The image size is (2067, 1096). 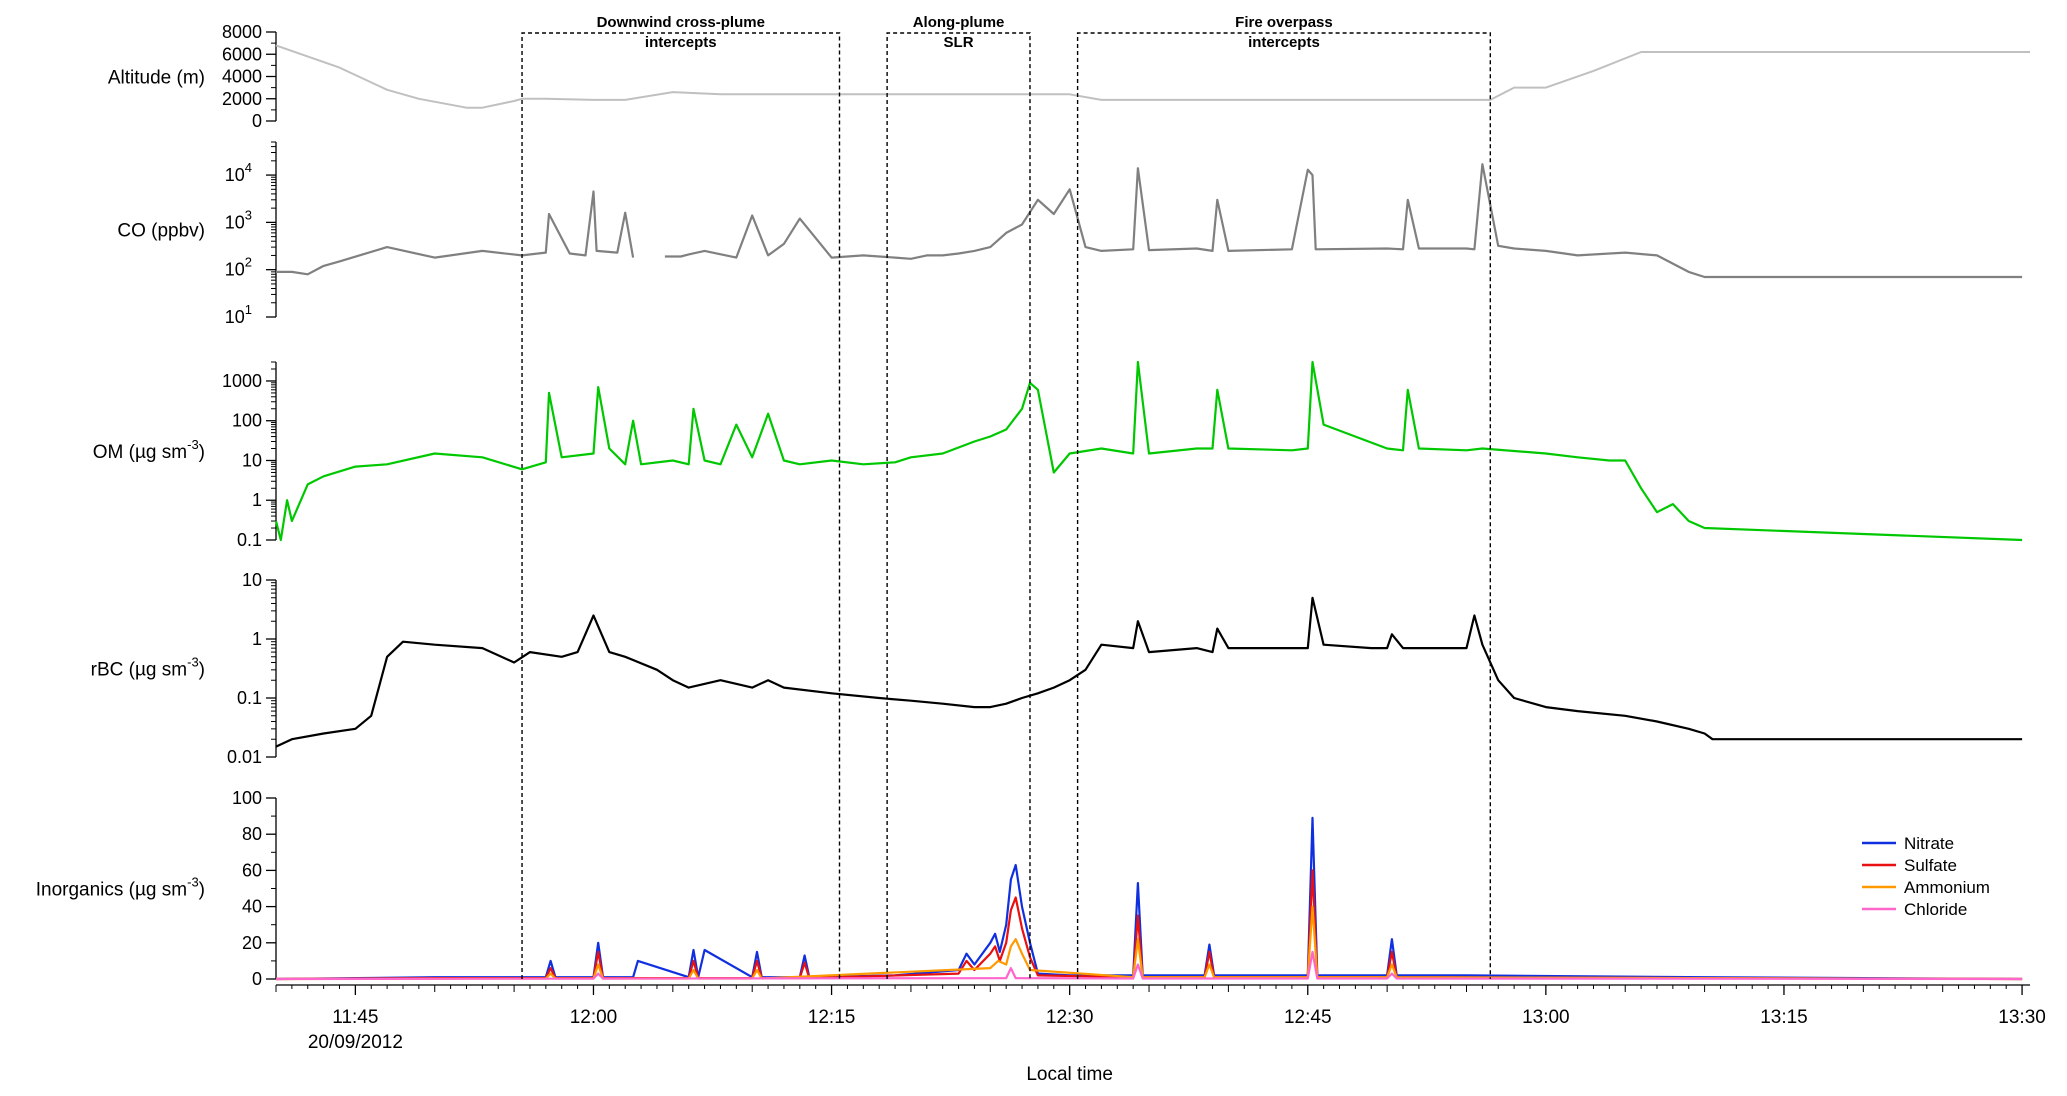 I want to click on inorg-series-chloride, so click(x=1149, y=965).